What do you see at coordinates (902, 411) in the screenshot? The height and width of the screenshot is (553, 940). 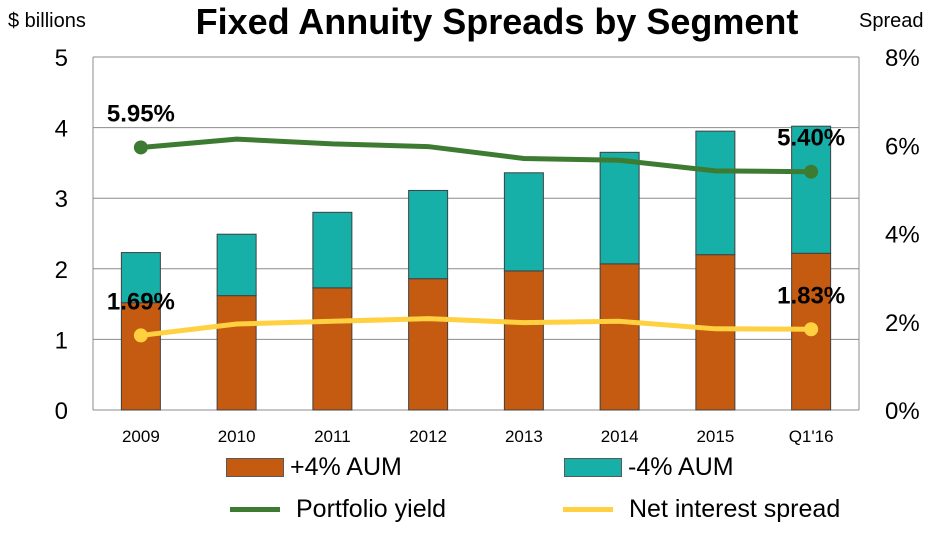 I see `y2-tick-label: 0%` at bounding box center [902, 411].